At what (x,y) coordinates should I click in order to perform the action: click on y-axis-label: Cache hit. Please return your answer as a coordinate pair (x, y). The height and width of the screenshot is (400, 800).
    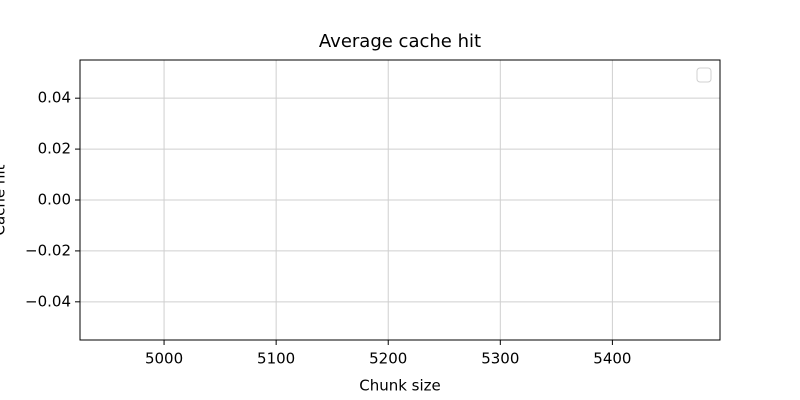
    Looking at the image, I should click on (4, 199).